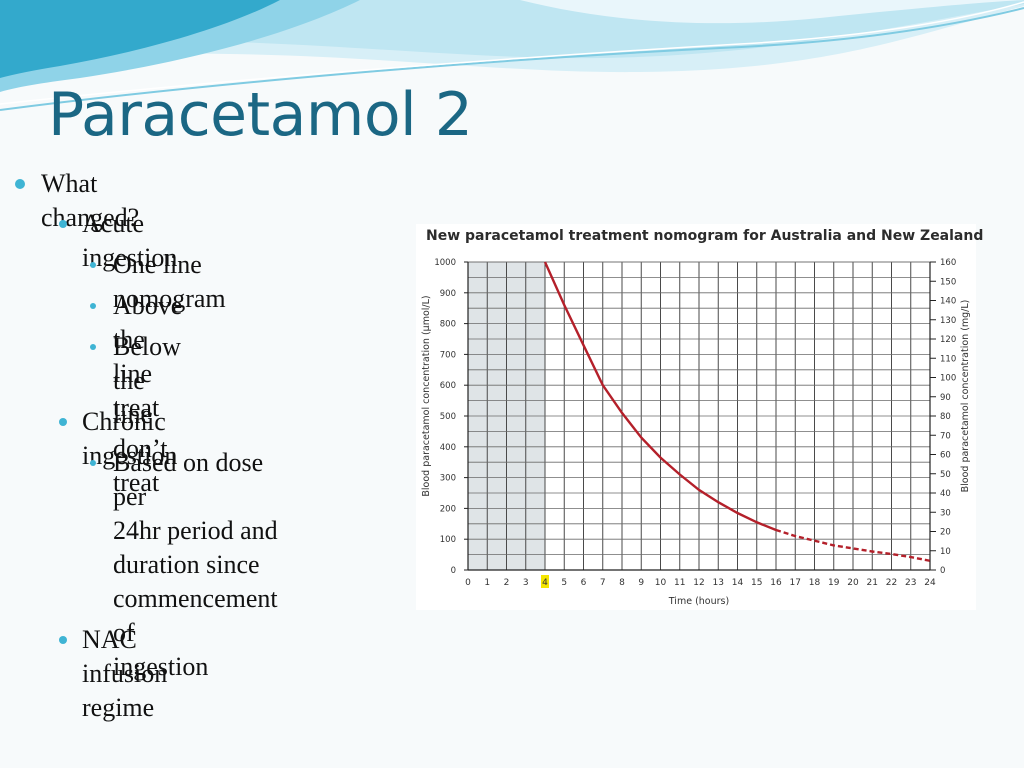 The height and width of the screenshot is (768, 1024). I want to click on bullet-item: Acute ingestion, so click(118, 241).